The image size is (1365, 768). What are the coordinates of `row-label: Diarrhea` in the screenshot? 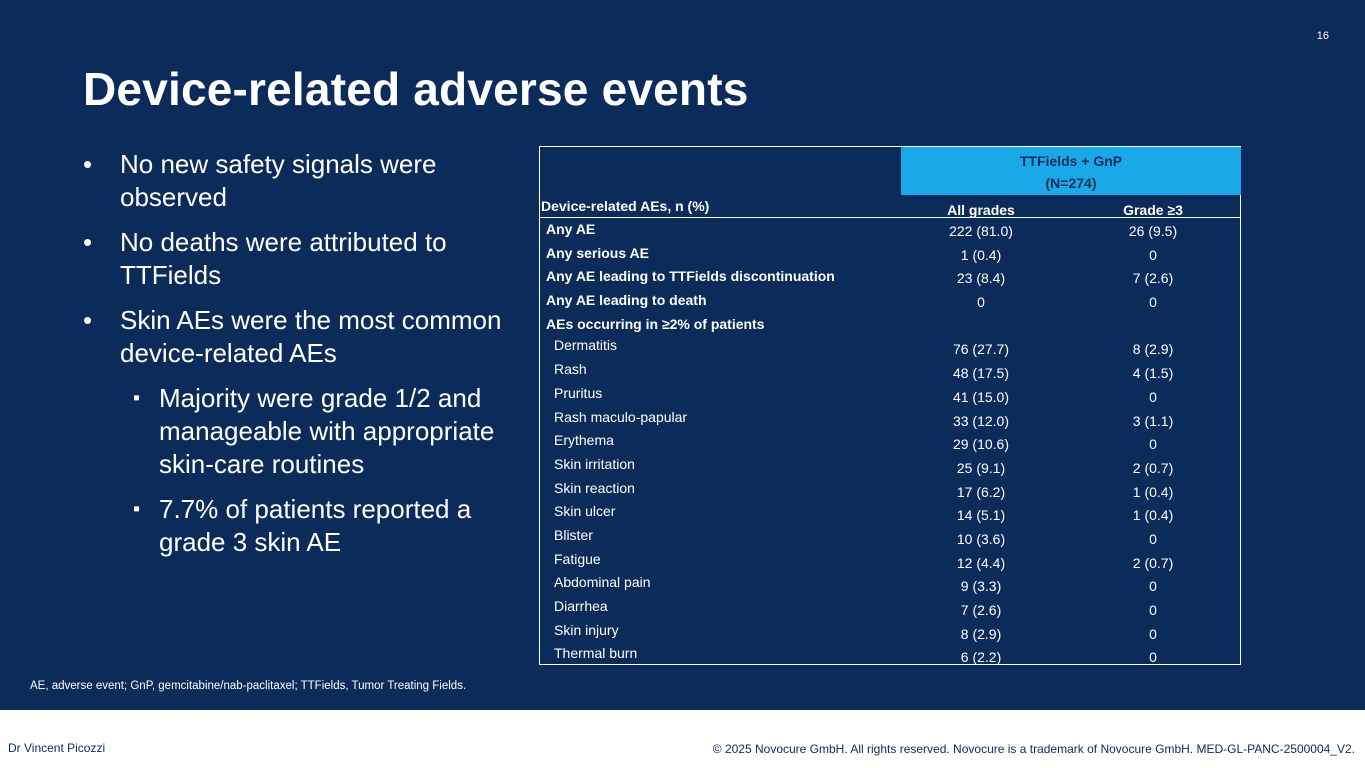 It's located at (581, 606).